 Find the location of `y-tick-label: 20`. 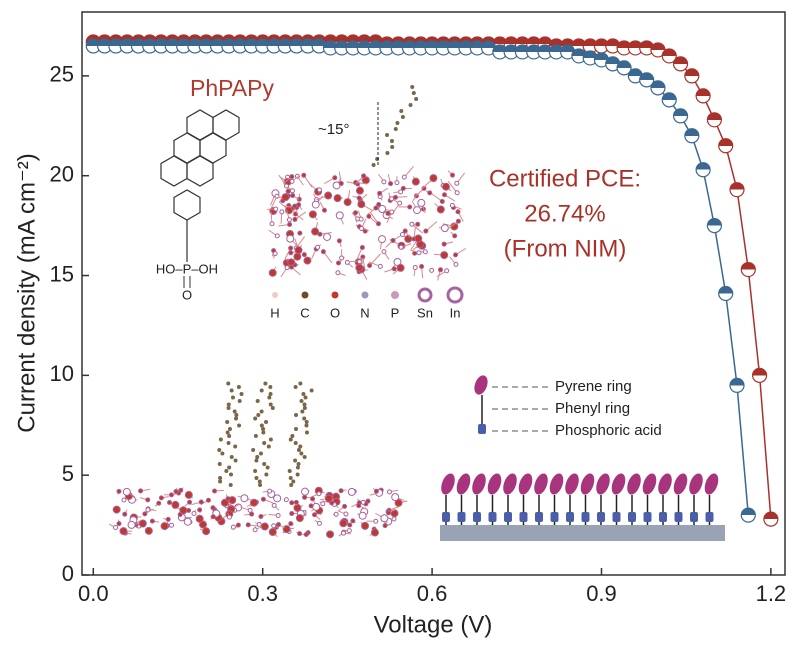

y-tick-label: 20 is located at coordinates (62, 174).